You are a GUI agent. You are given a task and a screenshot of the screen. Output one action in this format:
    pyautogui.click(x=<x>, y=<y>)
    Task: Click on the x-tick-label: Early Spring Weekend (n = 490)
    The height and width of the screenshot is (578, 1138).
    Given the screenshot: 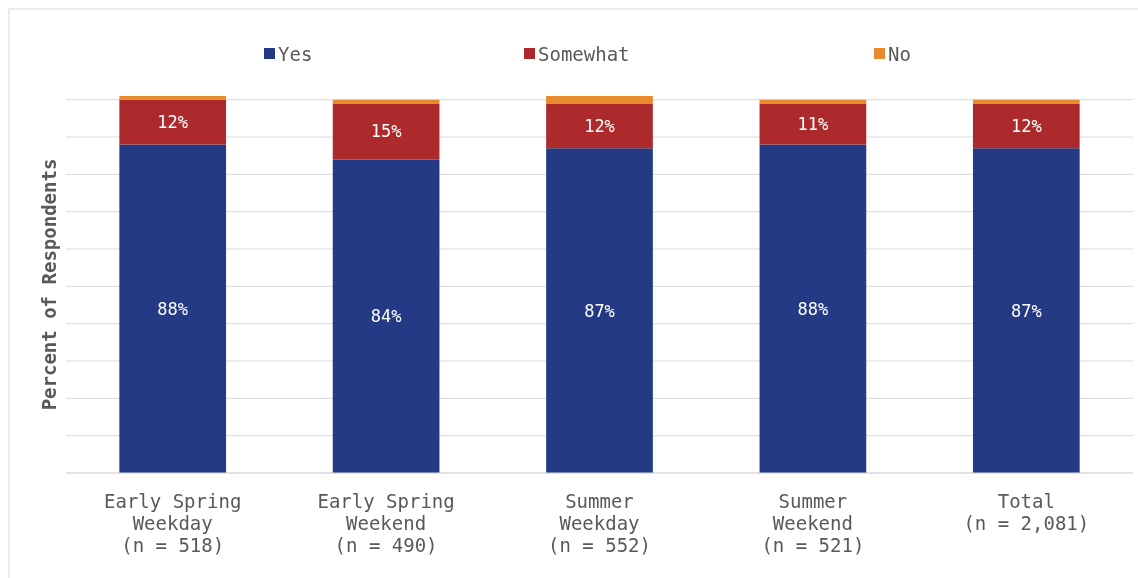 What is the action you would take?
    pyautogui.click(x=386, y=523)
    